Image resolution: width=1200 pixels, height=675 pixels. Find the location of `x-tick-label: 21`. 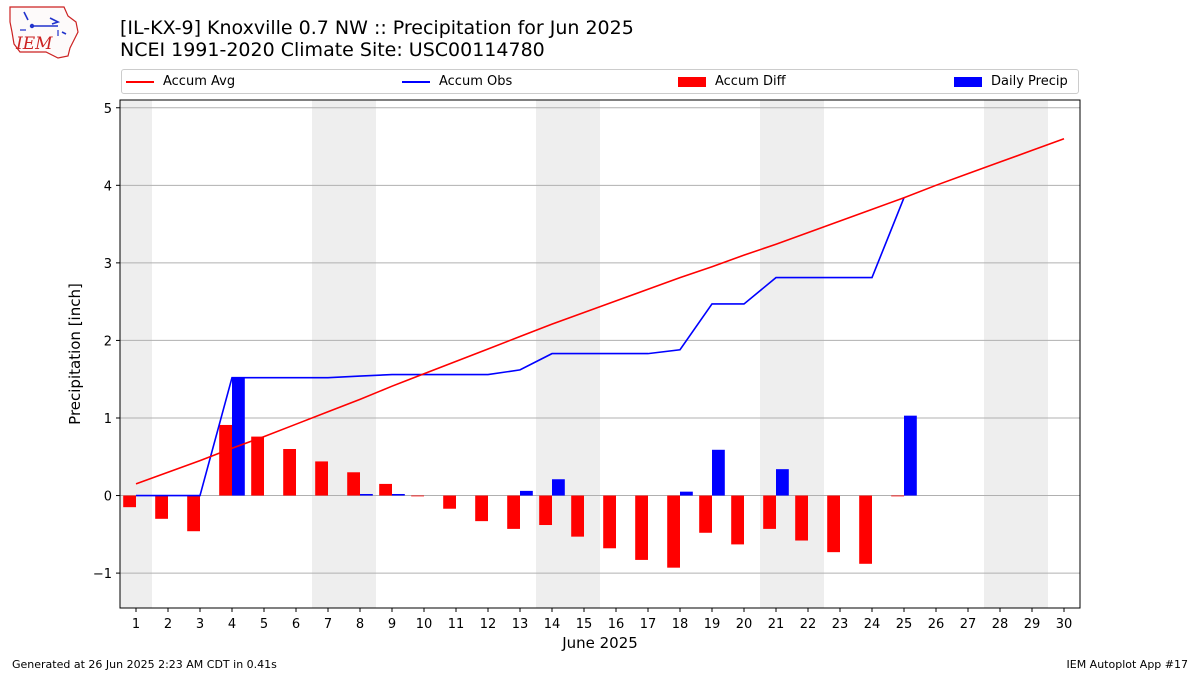

x-tick-label: 21 is located at coordinates (776, 624).